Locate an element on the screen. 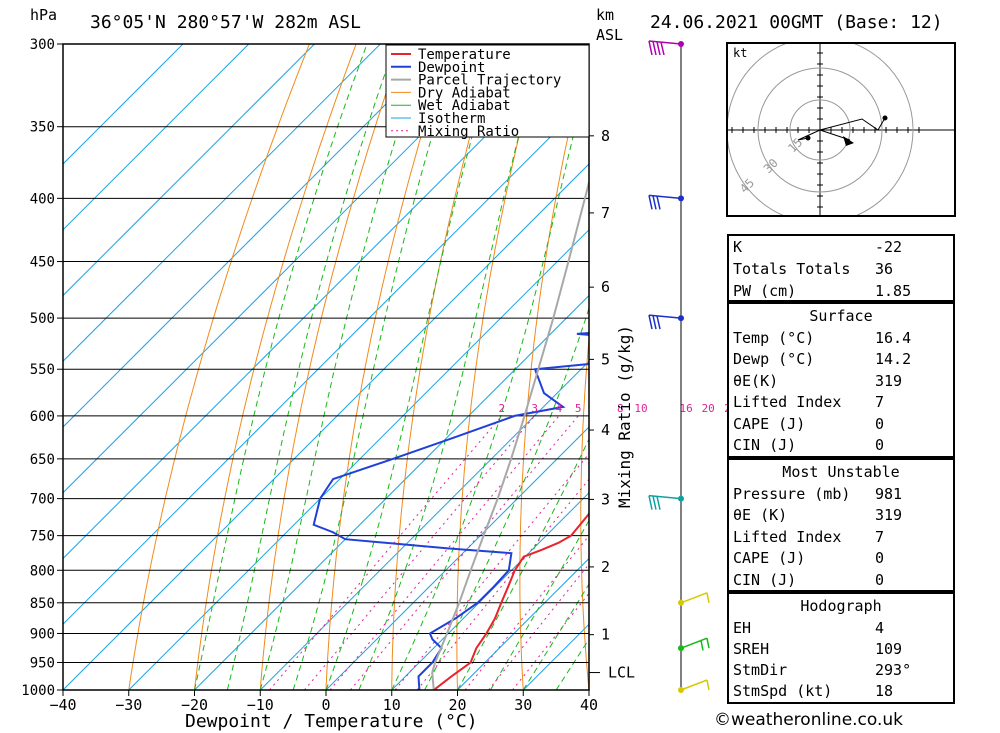 The image size is (1000, 733). temperature-tick-label: 0 is located at coordinates (325, 705).